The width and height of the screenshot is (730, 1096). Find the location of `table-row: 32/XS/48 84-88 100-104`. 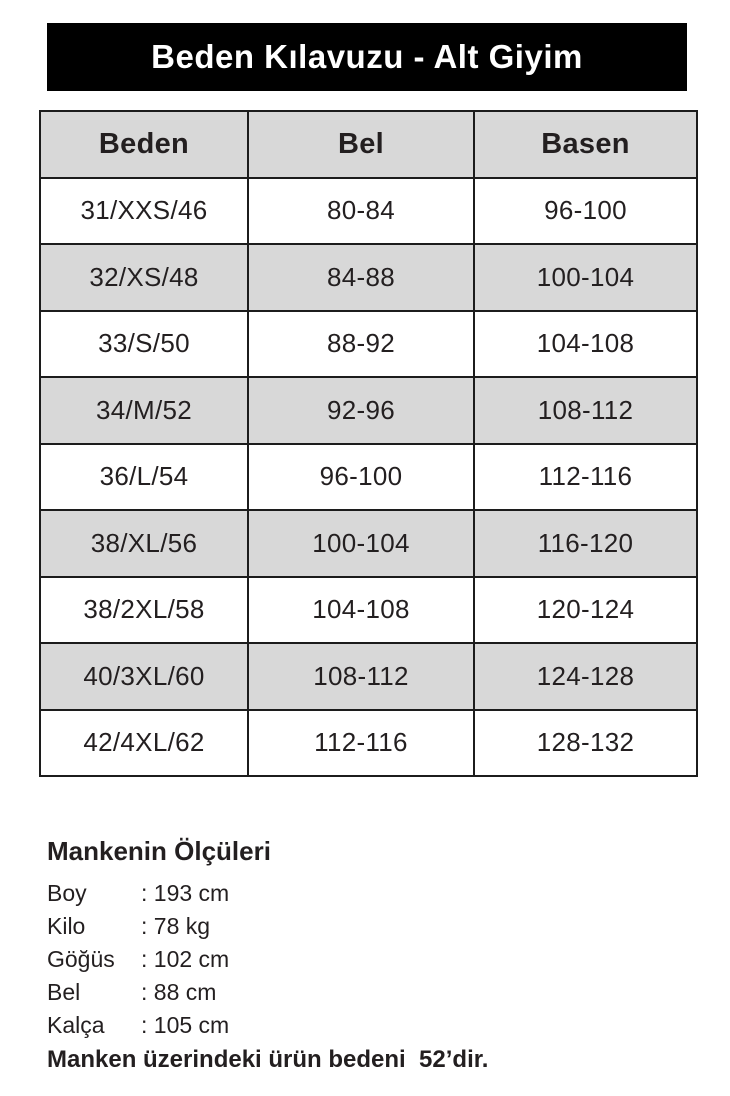

table-row: 32/XS/48 84-88 100-104 is located at coordinates (368, 277).